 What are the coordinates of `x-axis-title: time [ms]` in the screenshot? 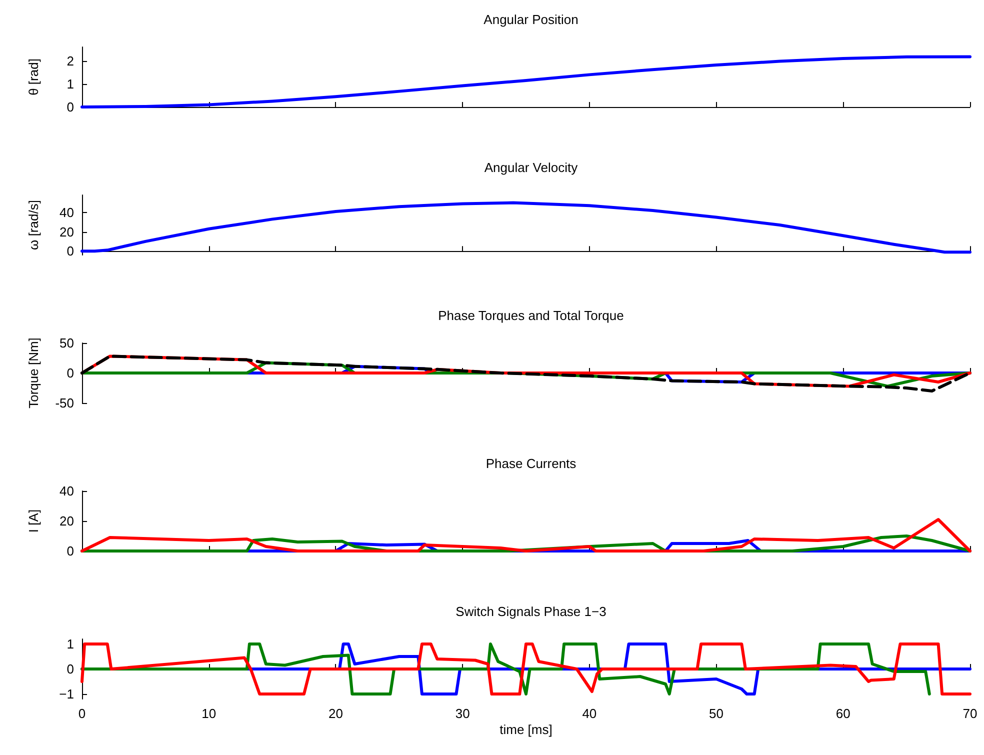 It's located at (526, 729).